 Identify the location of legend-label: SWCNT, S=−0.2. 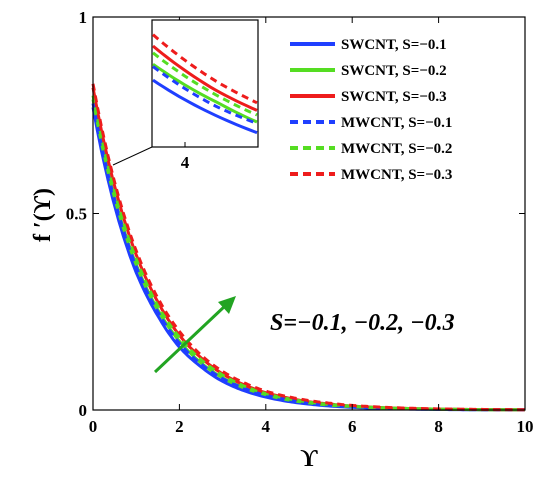
(394, 71).